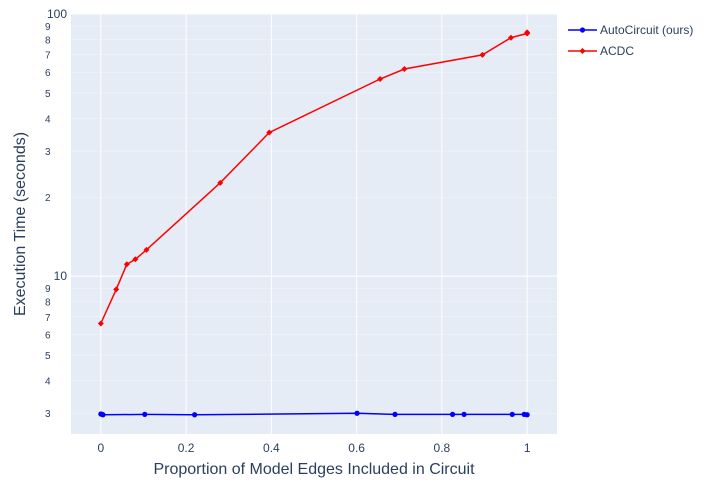  I want to click on legend-label: AutoCircuit (ours), so click(646, 30).